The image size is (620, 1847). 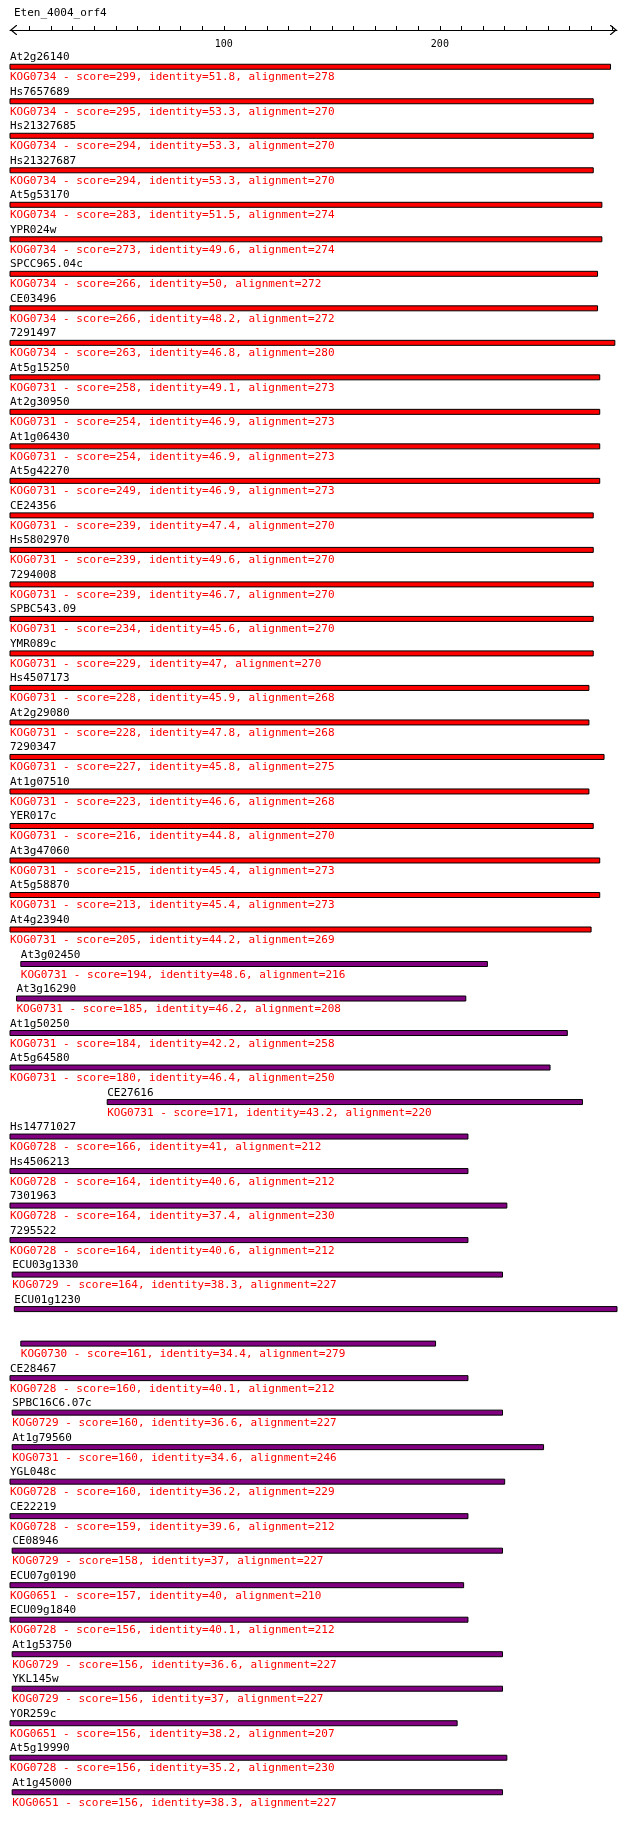 I want to click on data-label: KOG0731 - score=160, identity=34.6, alignment=246, so click(x=174, y=1457).